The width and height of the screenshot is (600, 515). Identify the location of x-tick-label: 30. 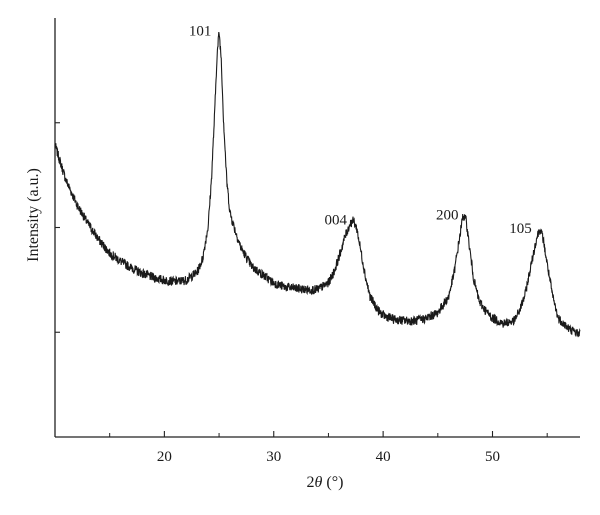
(273, 457).